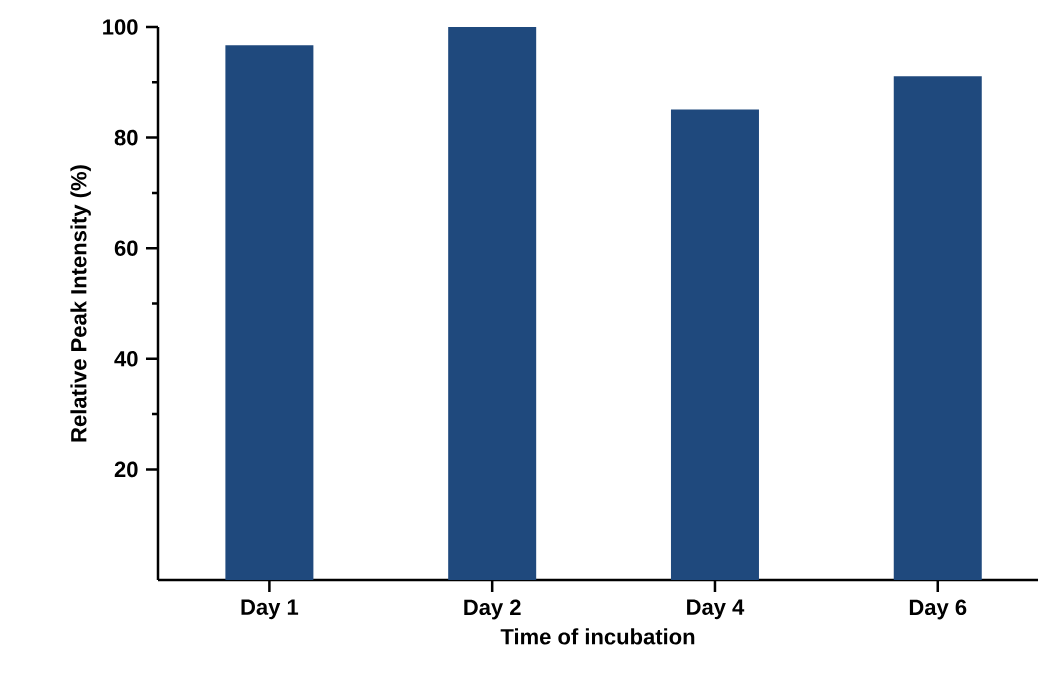 This screenshot has width=1043, height=698. I want to click on y-tick-label: 20, so click(126, 469).